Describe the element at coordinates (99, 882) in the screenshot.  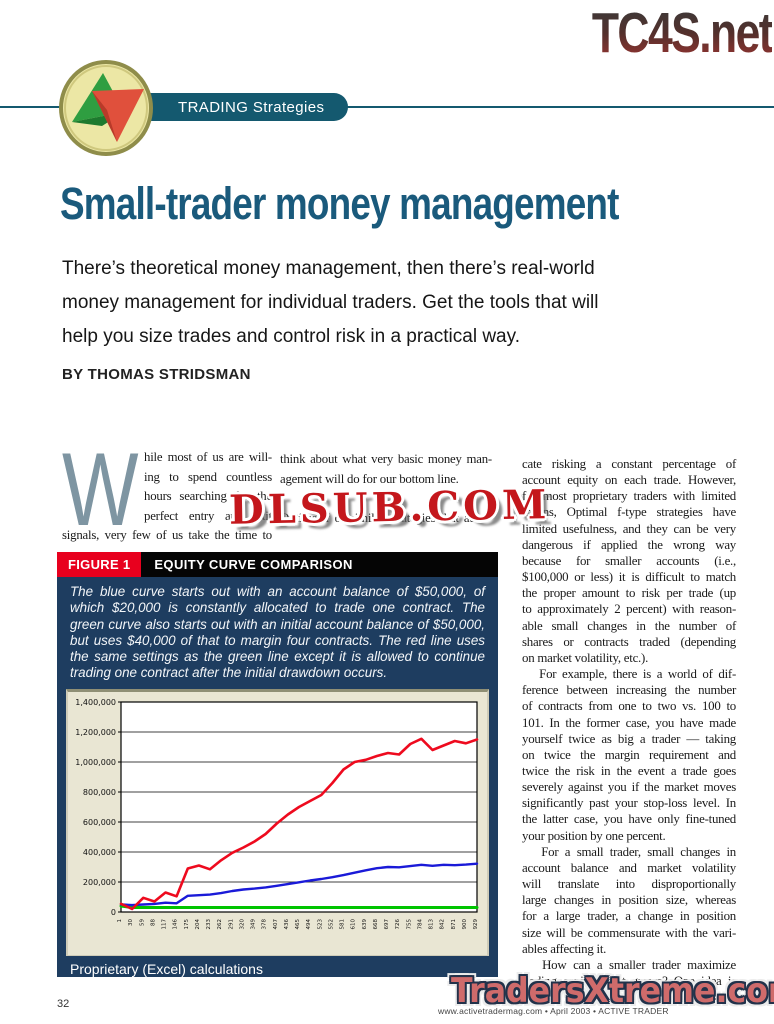
I see `svg-text: 200,000` at that location.